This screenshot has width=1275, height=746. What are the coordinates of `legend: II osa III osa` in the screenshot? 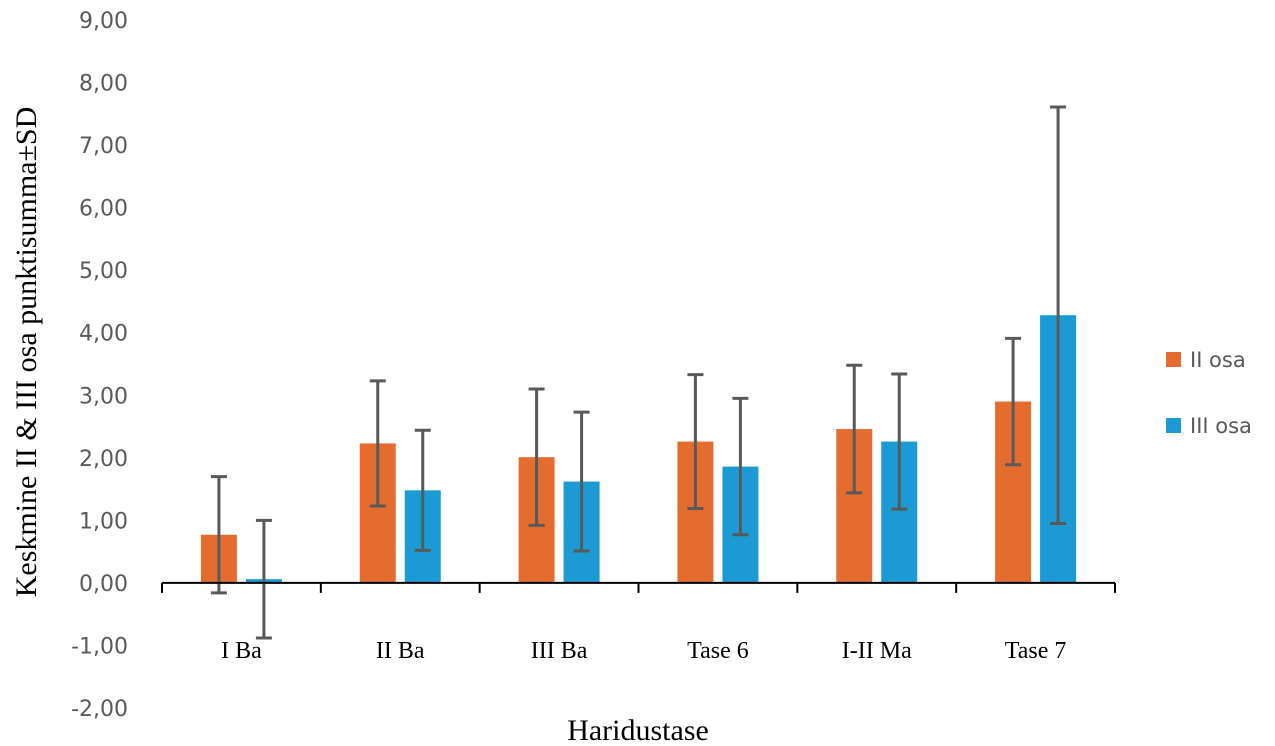 It's located at (1209, 393).